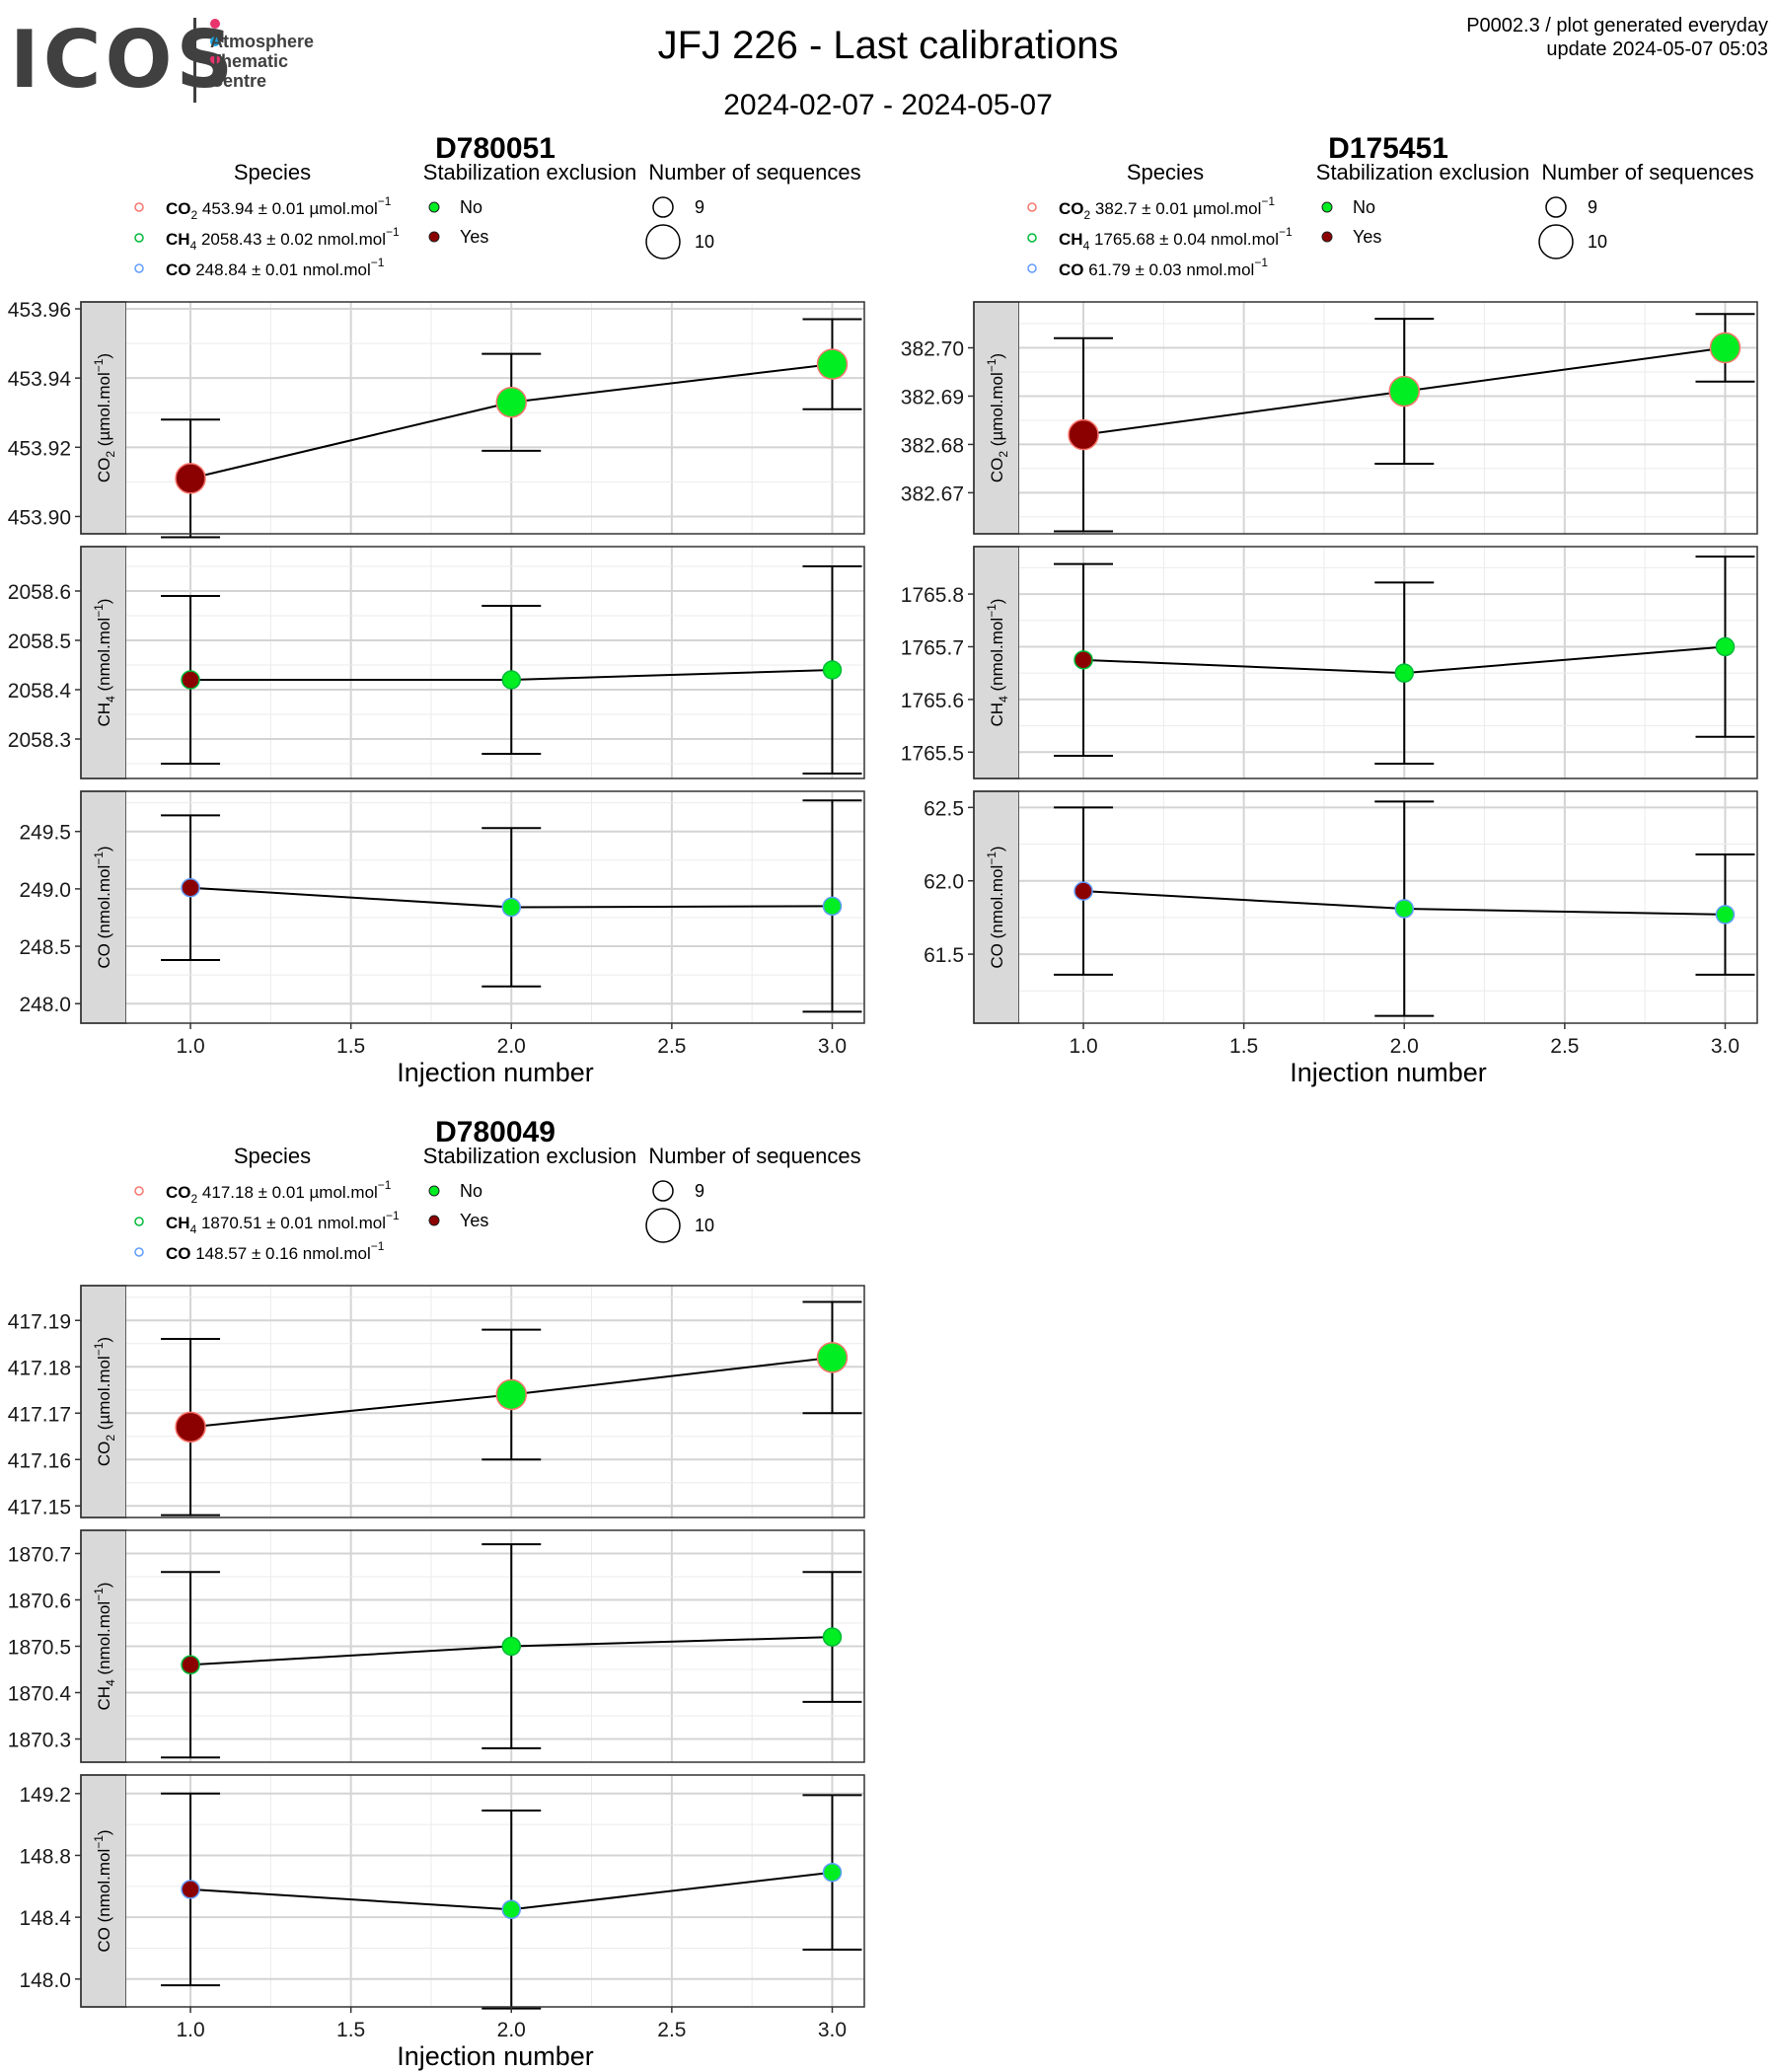 This screenshot has width=1776, height=2072. I want to click on y-tick-label: 453.94, so click(40, 379).